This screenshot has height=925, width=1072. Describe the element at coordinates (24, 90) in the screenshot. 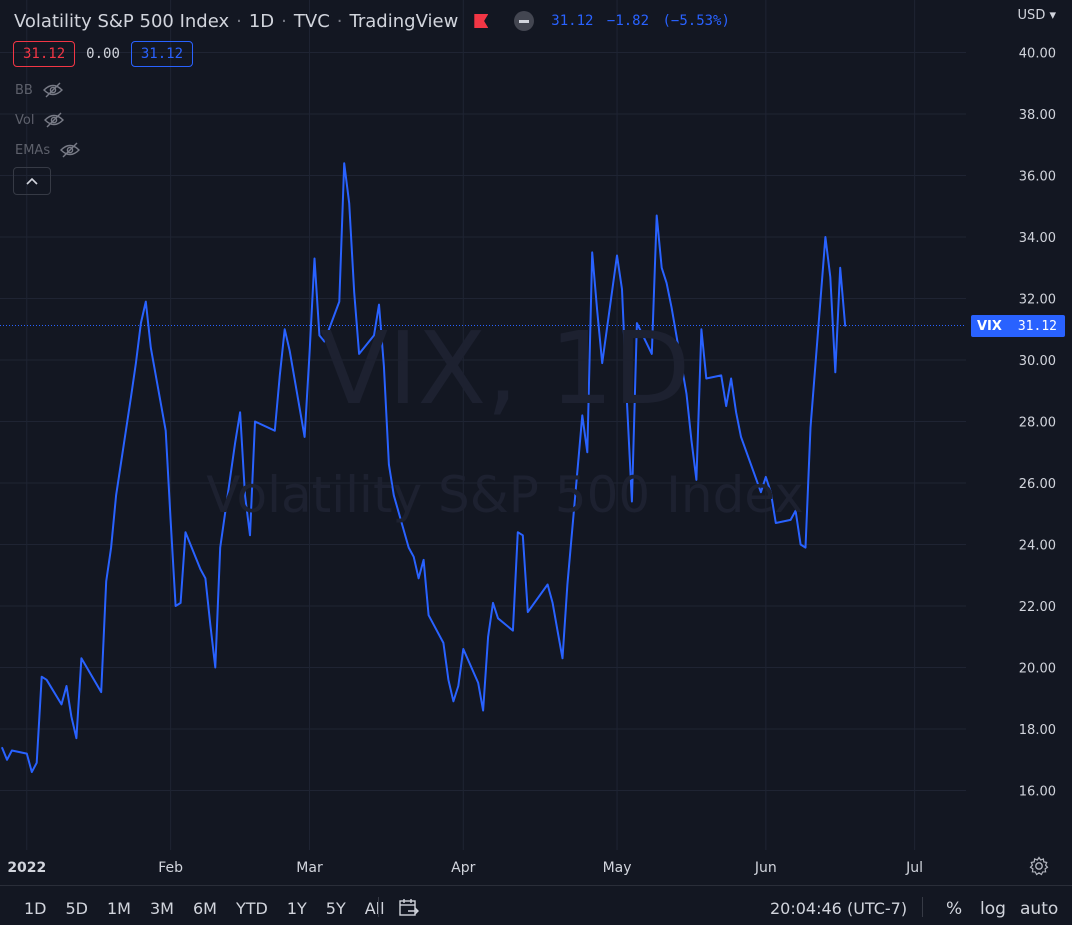

I see `indicator-label: BB` at that location.